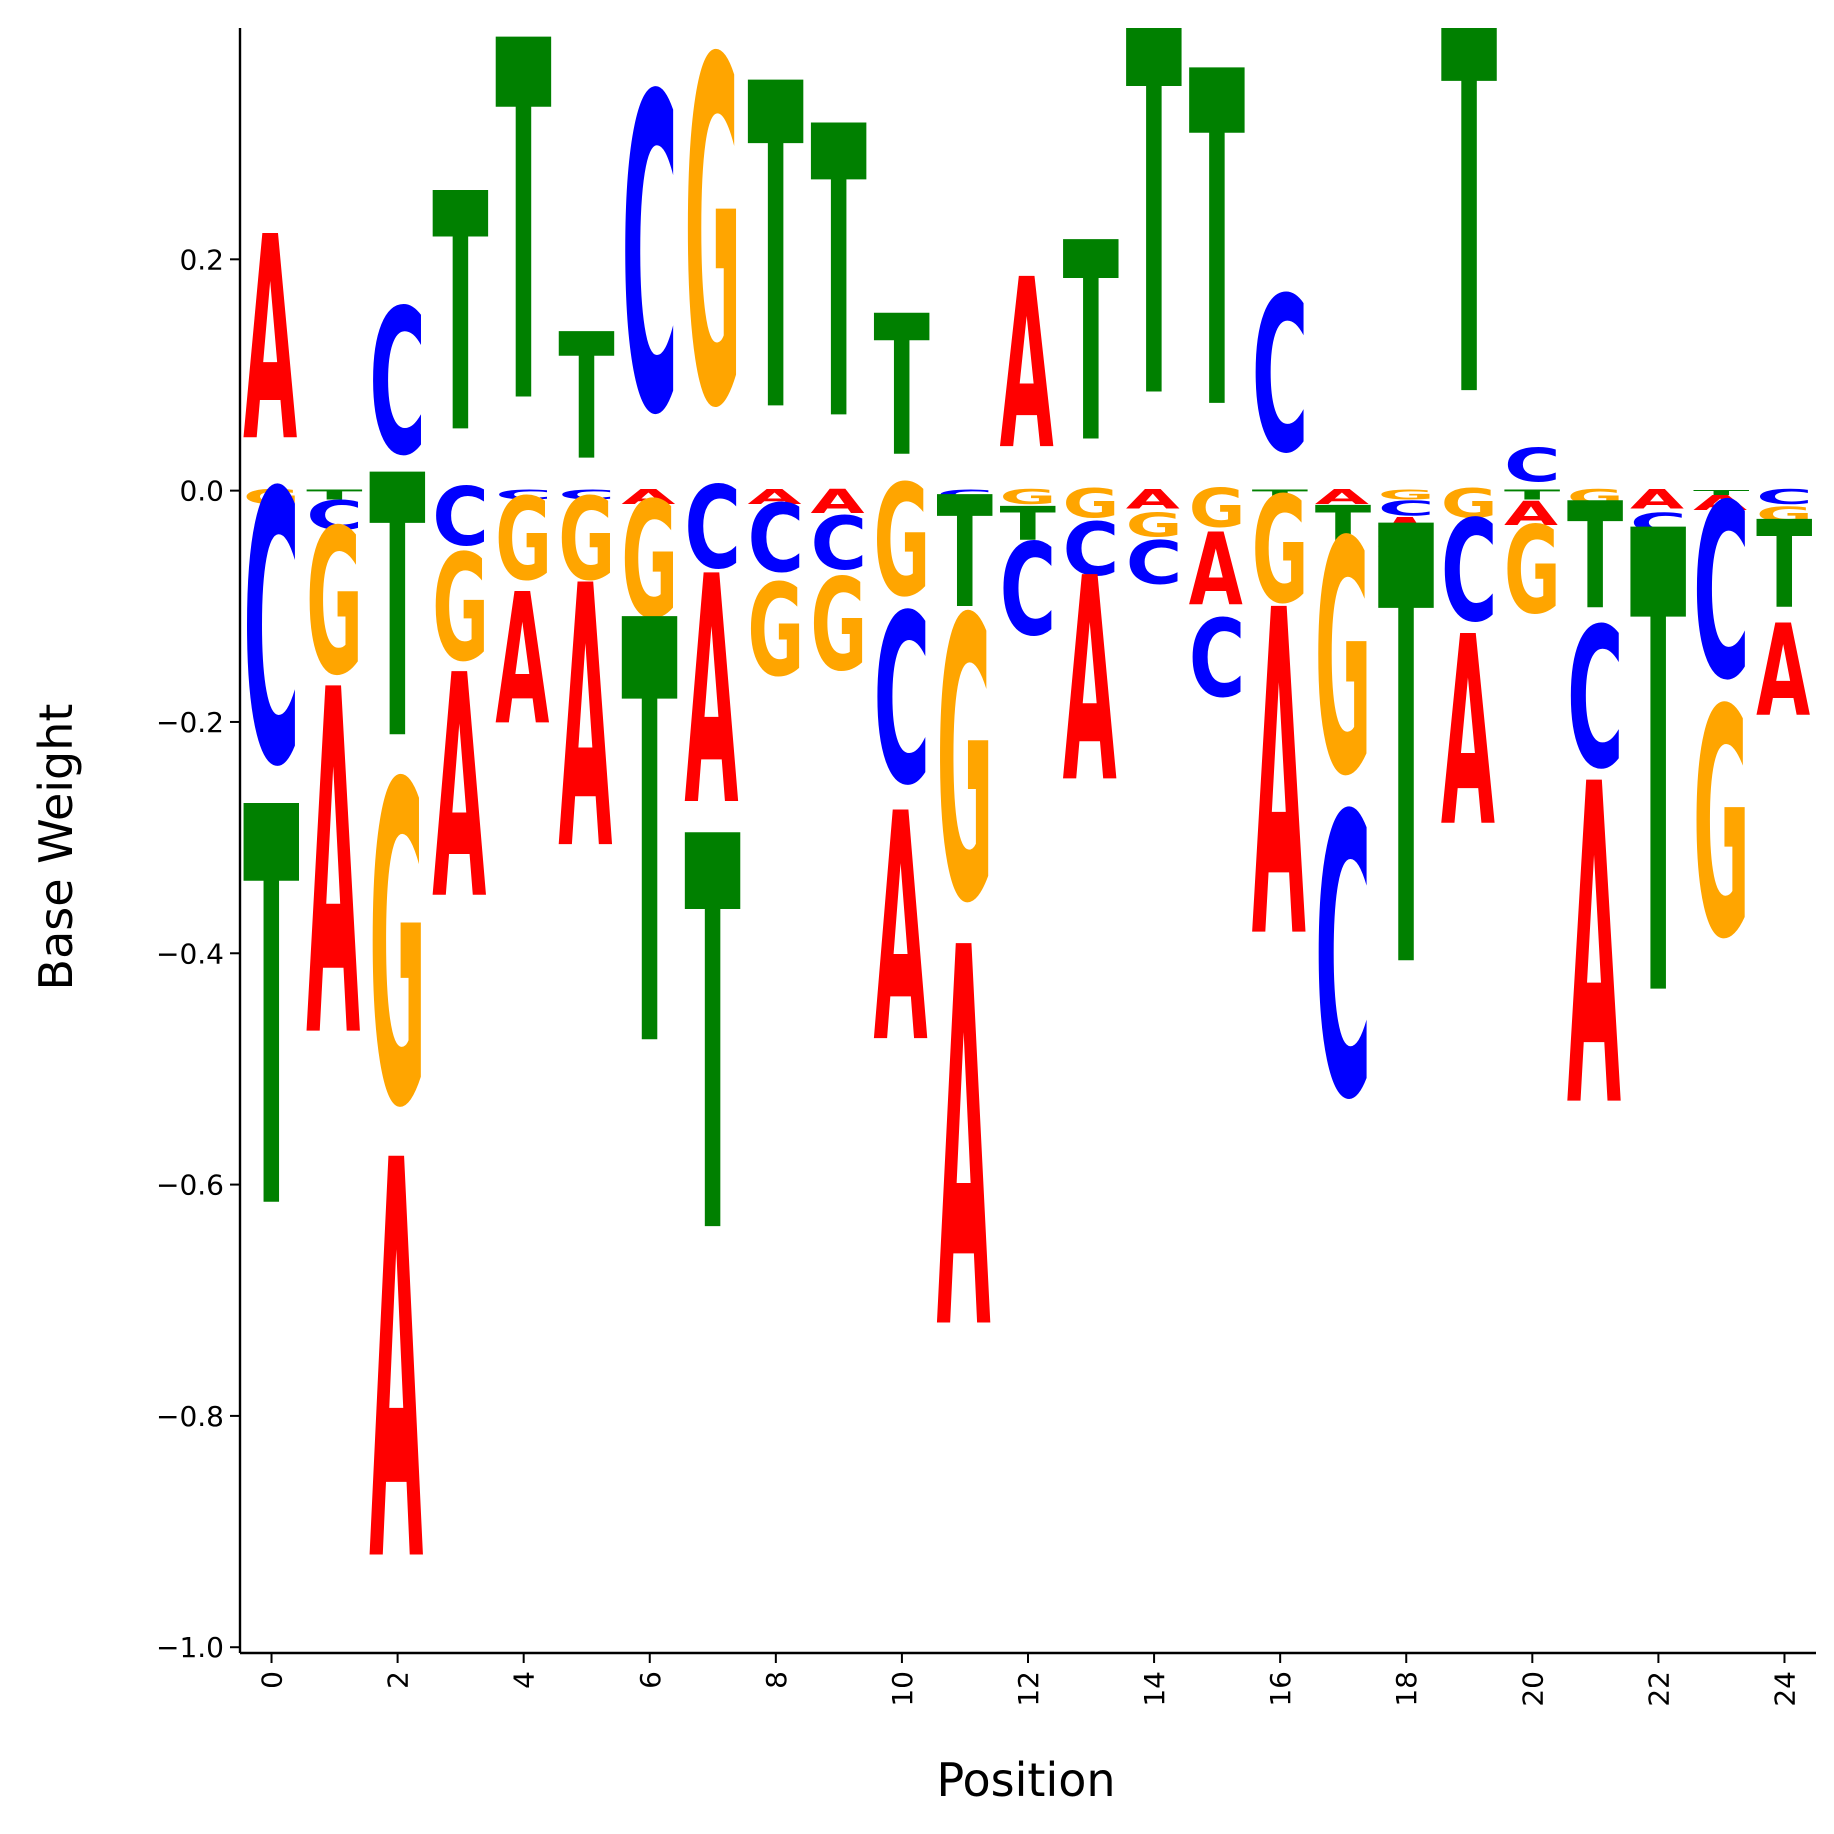 The height and width of the screenshot is (1834, 1834). Describe the element at coordinates (1154, 1689) in the screenshot. I see `x-tick-label: 14` at that location.